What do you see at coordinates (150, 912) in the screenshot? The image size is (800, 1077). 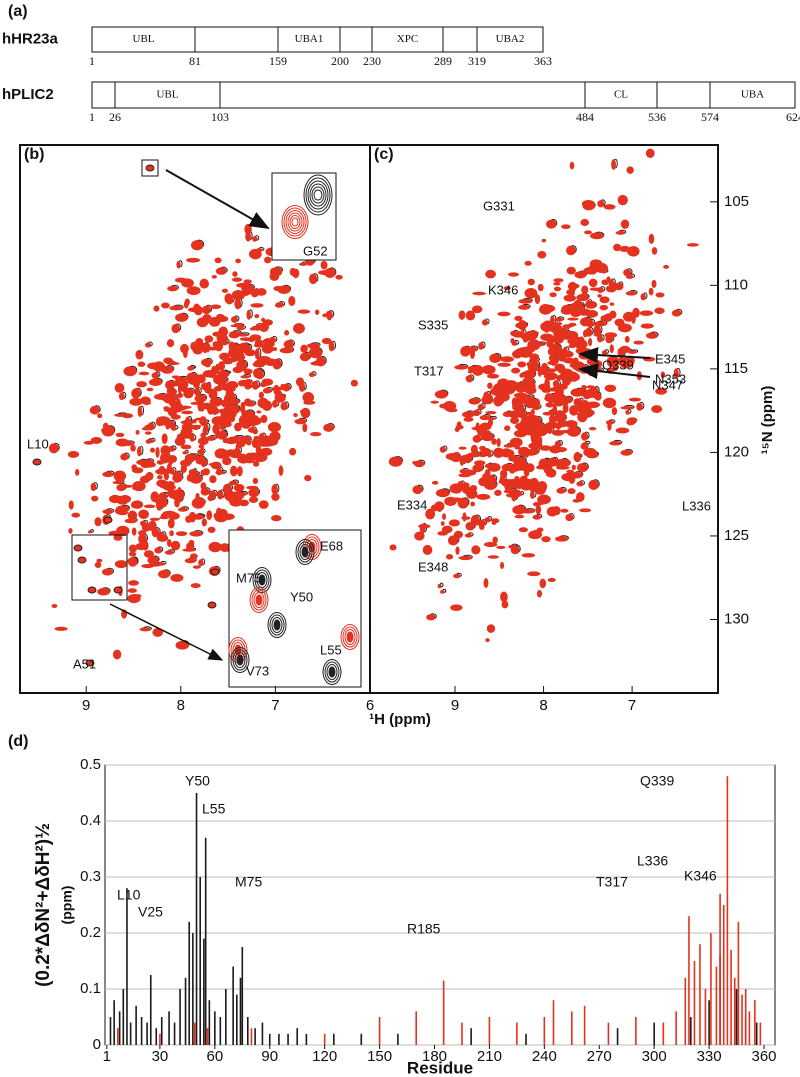 I see `bar-annotation: V25` at bounding box center [150, 912].